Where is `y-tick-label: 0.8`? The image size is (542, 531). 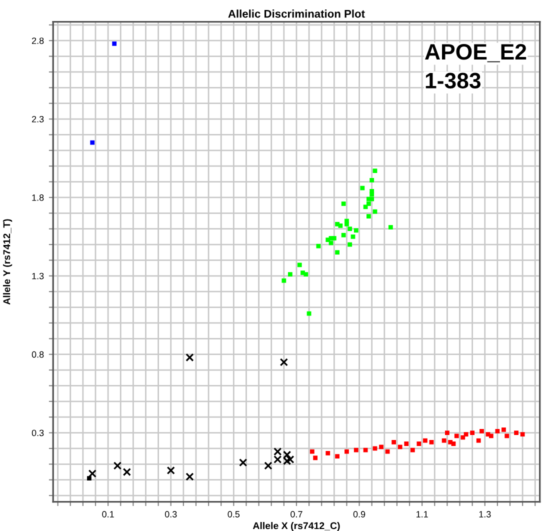
y-tick-label: 0.8 is located at coordinates (38, 354).